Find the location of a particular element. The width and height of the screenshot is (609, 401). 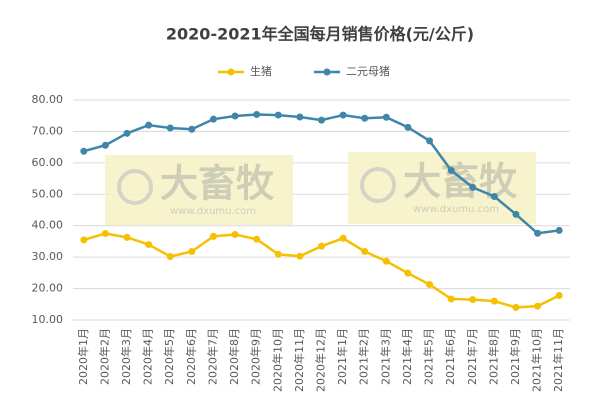

legend-label: 二元母猪 is located at coordinates (368, 71).